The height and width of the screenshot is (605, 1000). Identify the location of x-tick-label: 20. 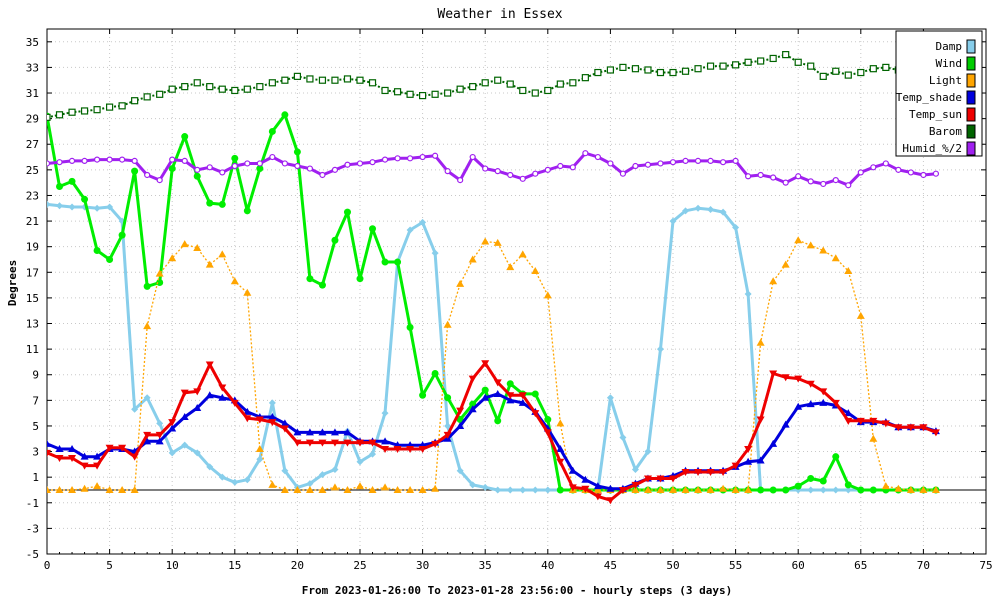
(297, 565).